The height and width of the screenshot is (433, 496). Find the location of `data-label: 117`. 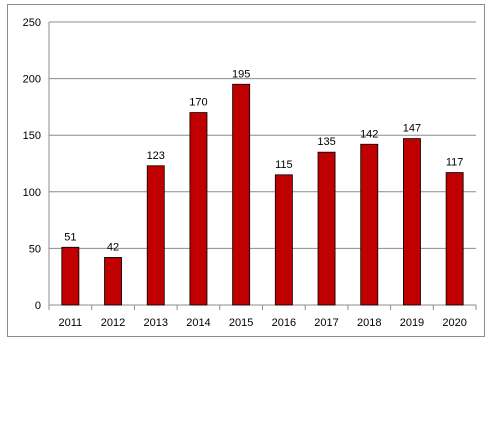

data-label: 117 is located at coordinates (455, 163).